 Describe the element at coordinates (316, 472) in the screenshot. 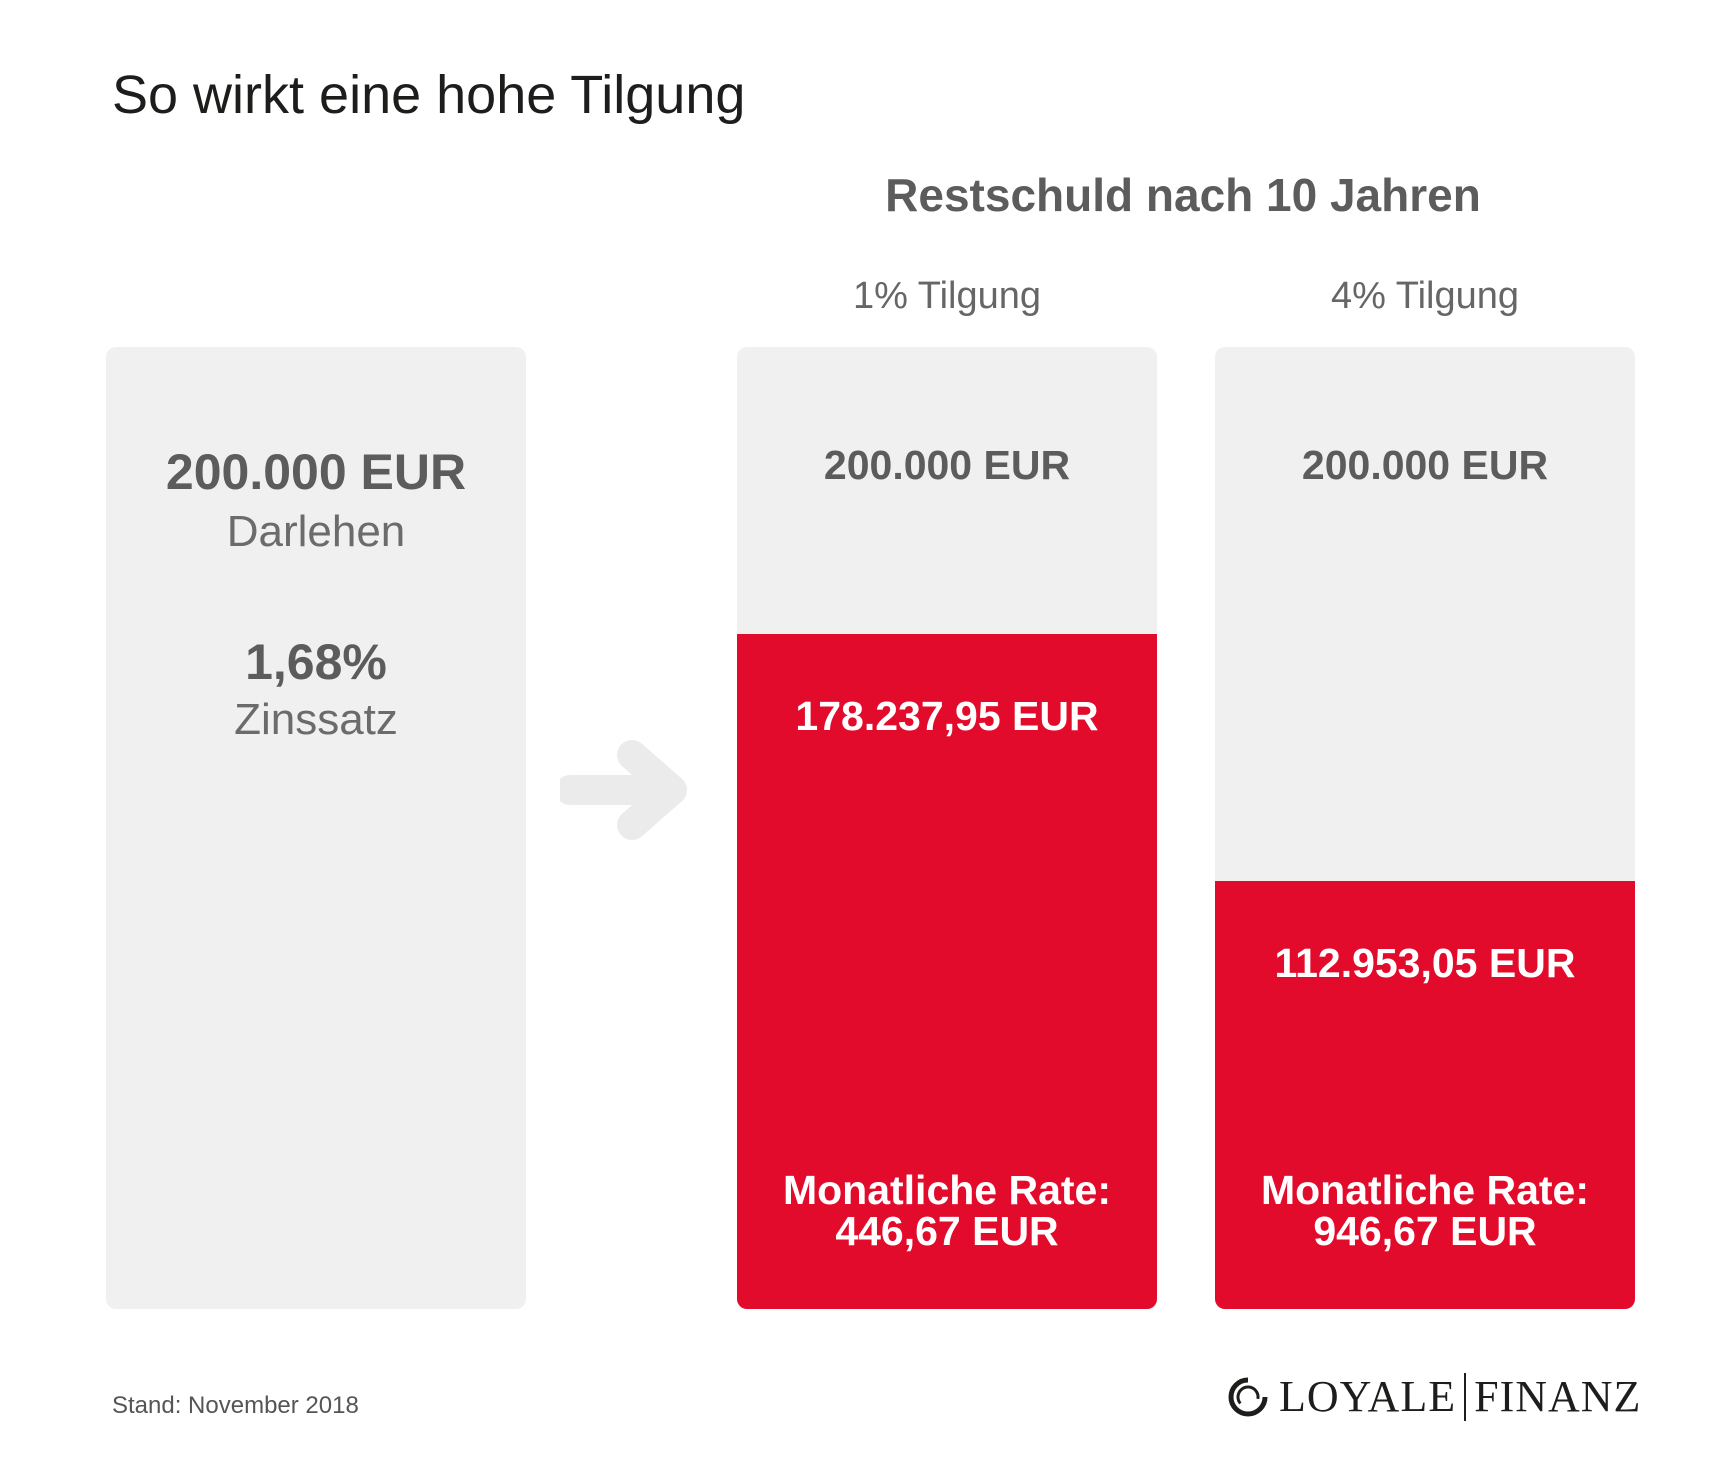

I see `loan-amount: 200.000 EUR` at that location.